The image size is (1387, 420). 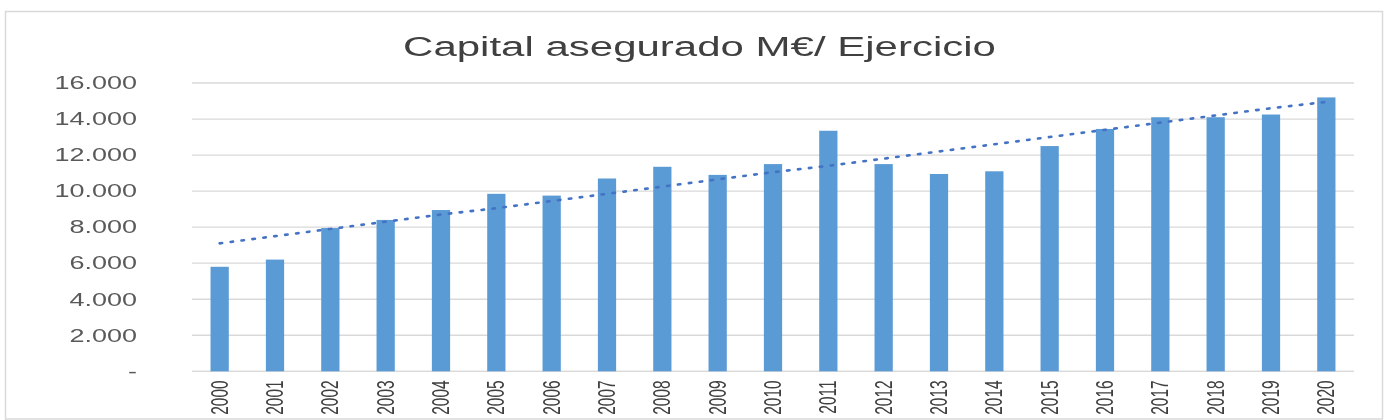 What do you see at coordinates (95, 119) in the screenshot?
I see `y-tick-label: 14.000` at bounding box center [95, 119].